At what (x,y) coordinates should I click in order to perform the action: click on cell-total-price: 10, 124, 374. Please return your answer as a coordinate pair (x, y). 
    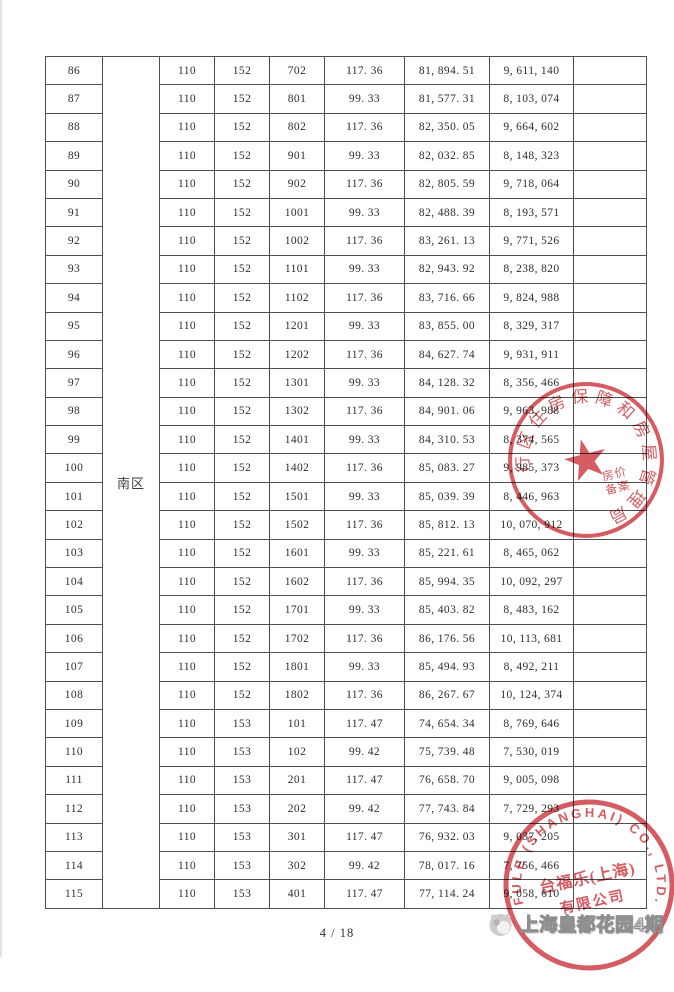
    Looking at the image, I should click on (531, 695).